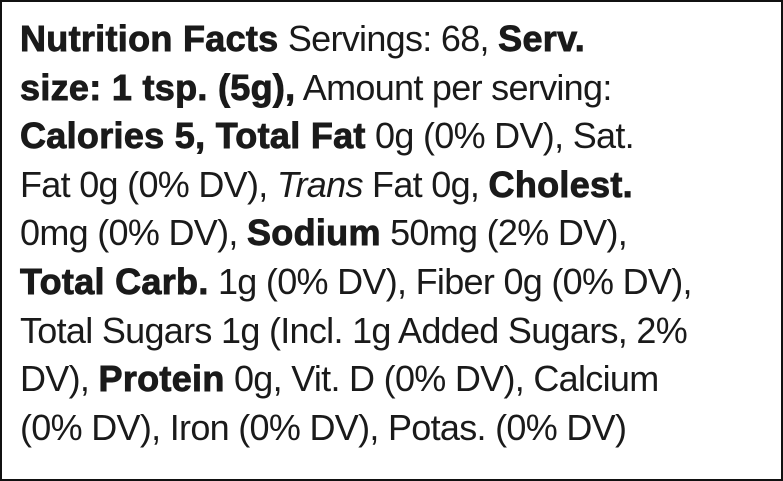 The height and width of the screenshot is (481, 783). I want to click on label-text: size: 1 tsp. (5g),, so click(158, 87).